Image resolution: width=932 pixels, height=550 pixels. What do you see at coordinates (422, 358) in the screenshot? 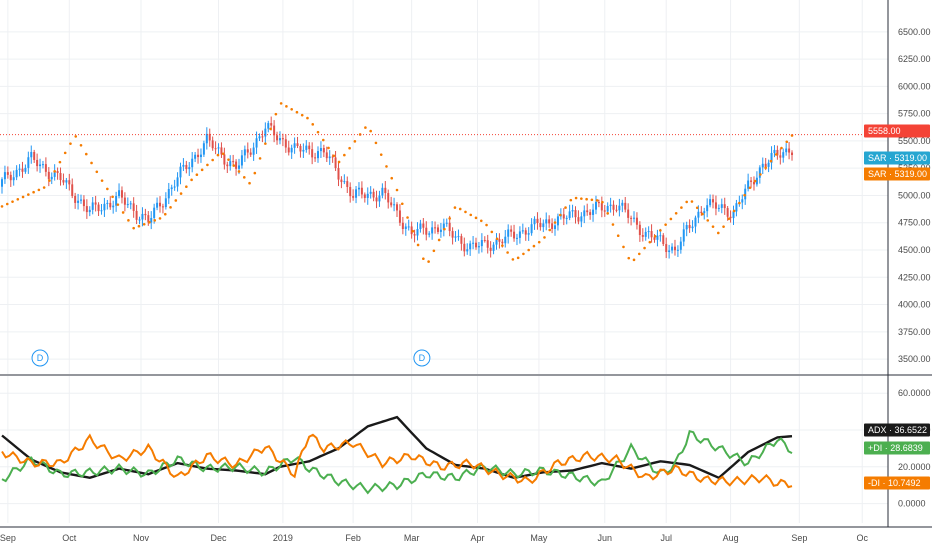
I see `dividend-marker` at bounding box center [422, 358].